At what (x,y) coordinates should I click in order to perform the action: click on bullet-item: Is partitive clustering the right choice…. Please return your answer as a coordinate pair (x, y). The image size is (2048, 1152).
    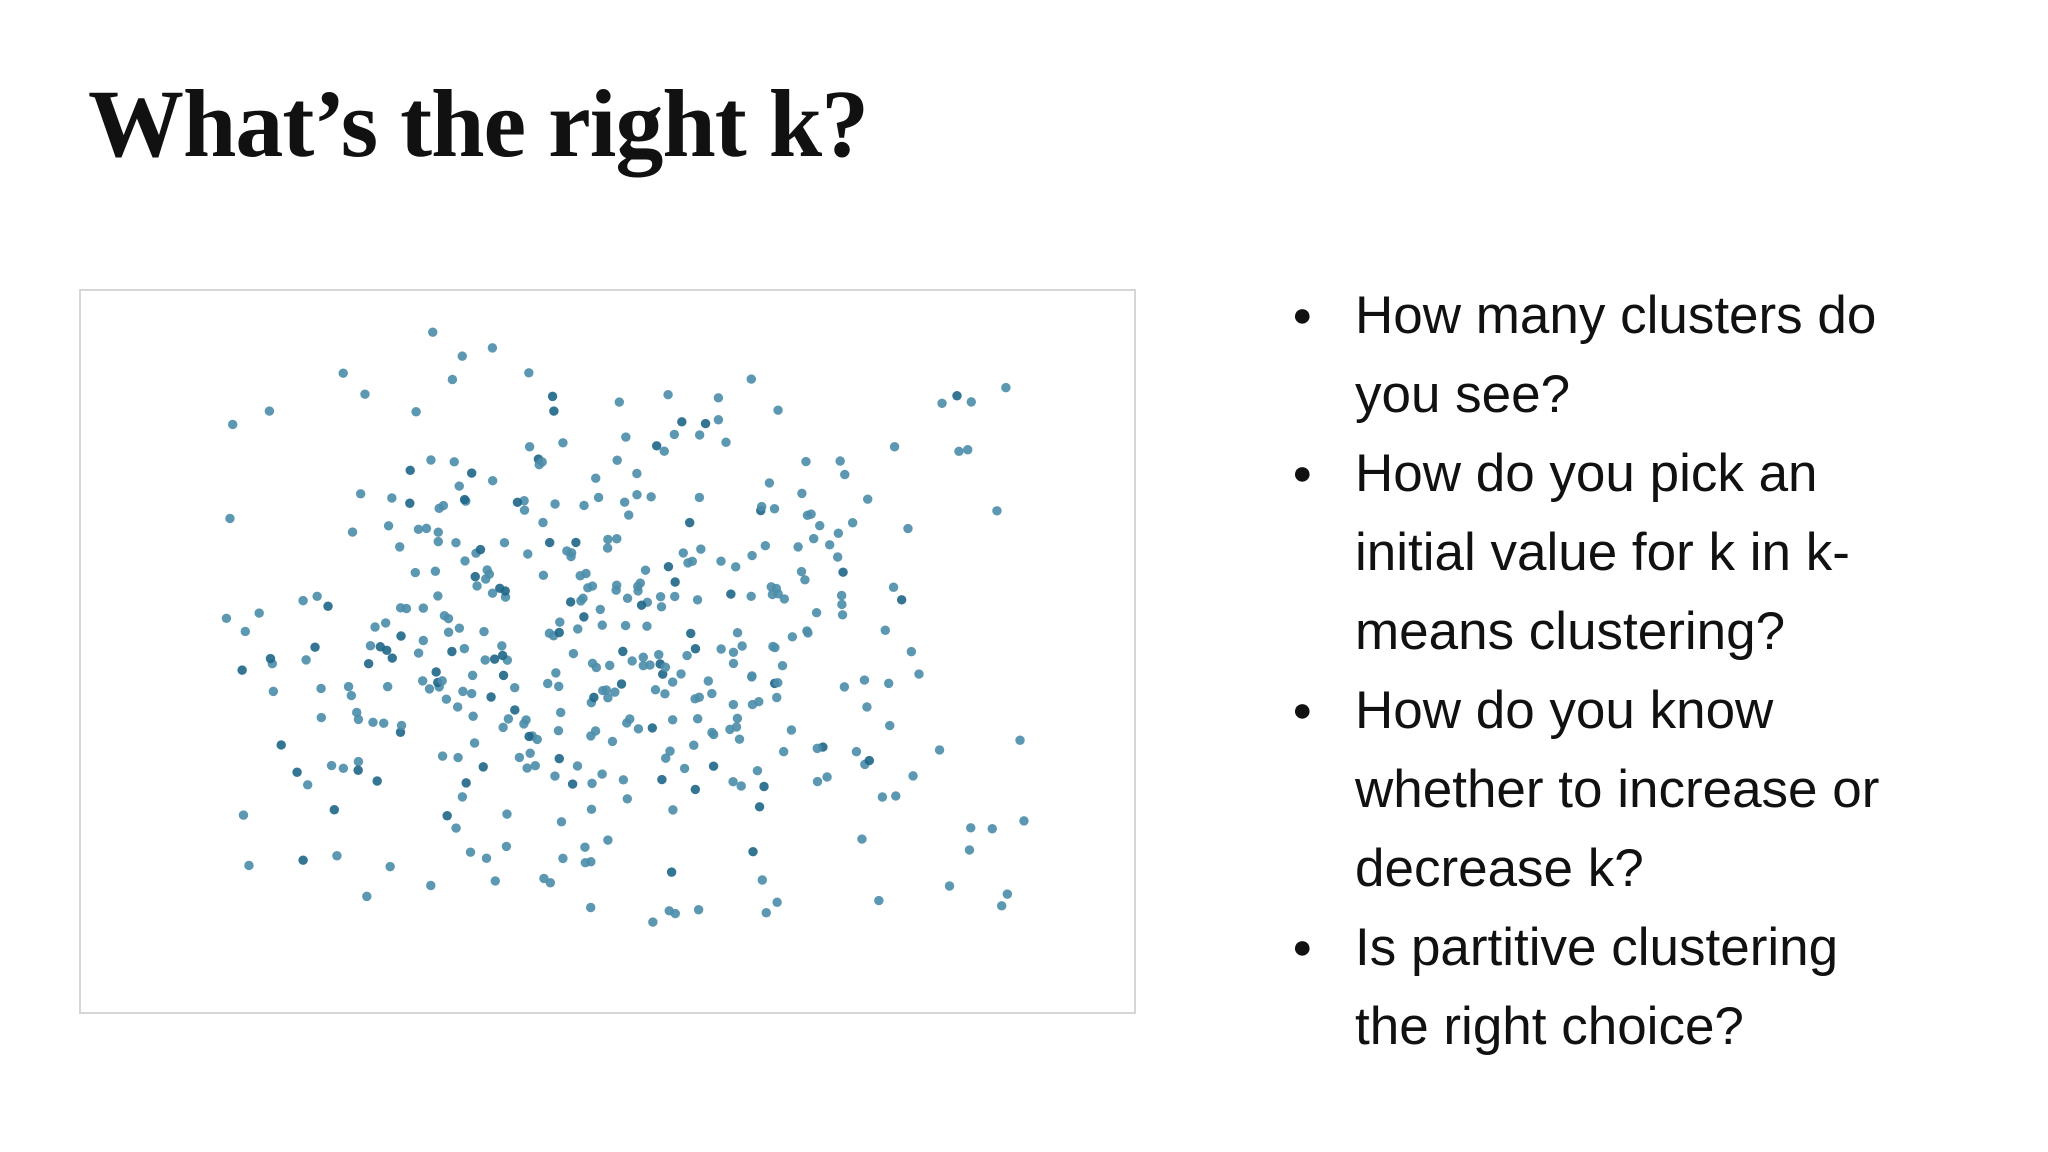
    Looking at the image, I should click on (1608, 987).